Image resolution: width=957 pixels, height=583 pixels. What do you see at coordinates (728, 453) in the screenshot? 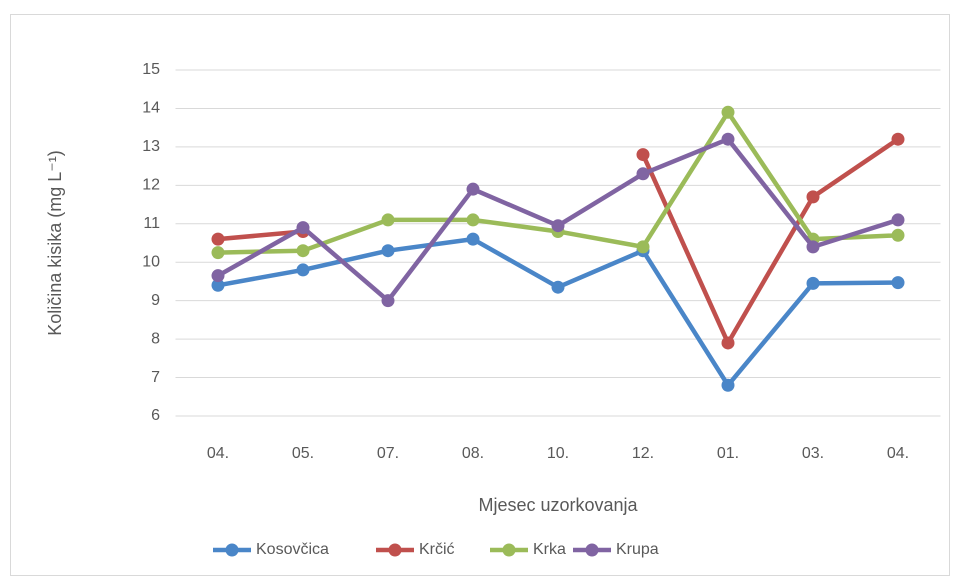
I see `x-tick-label: 01.` at bounding box center [728, 453].